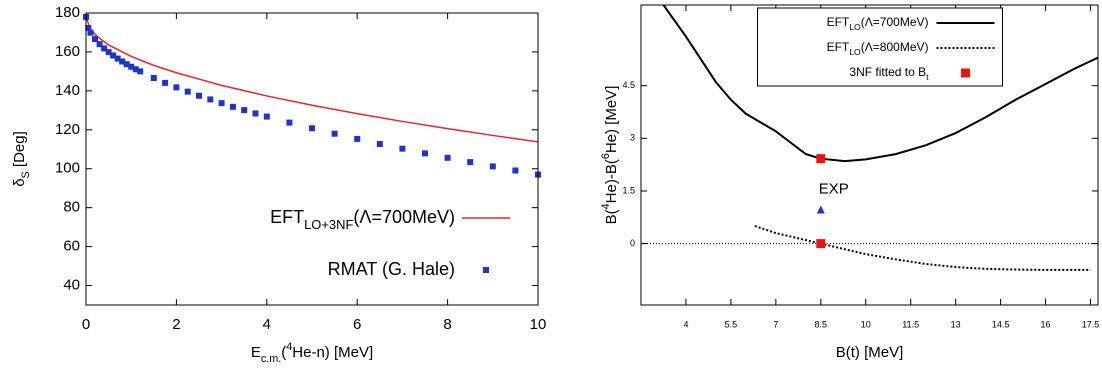 This screenshot has width=1102, height=369. Describe the element at coordinates (332, 352) in the screenshot. I see `text-part: He-n) [MeV]` at that location.